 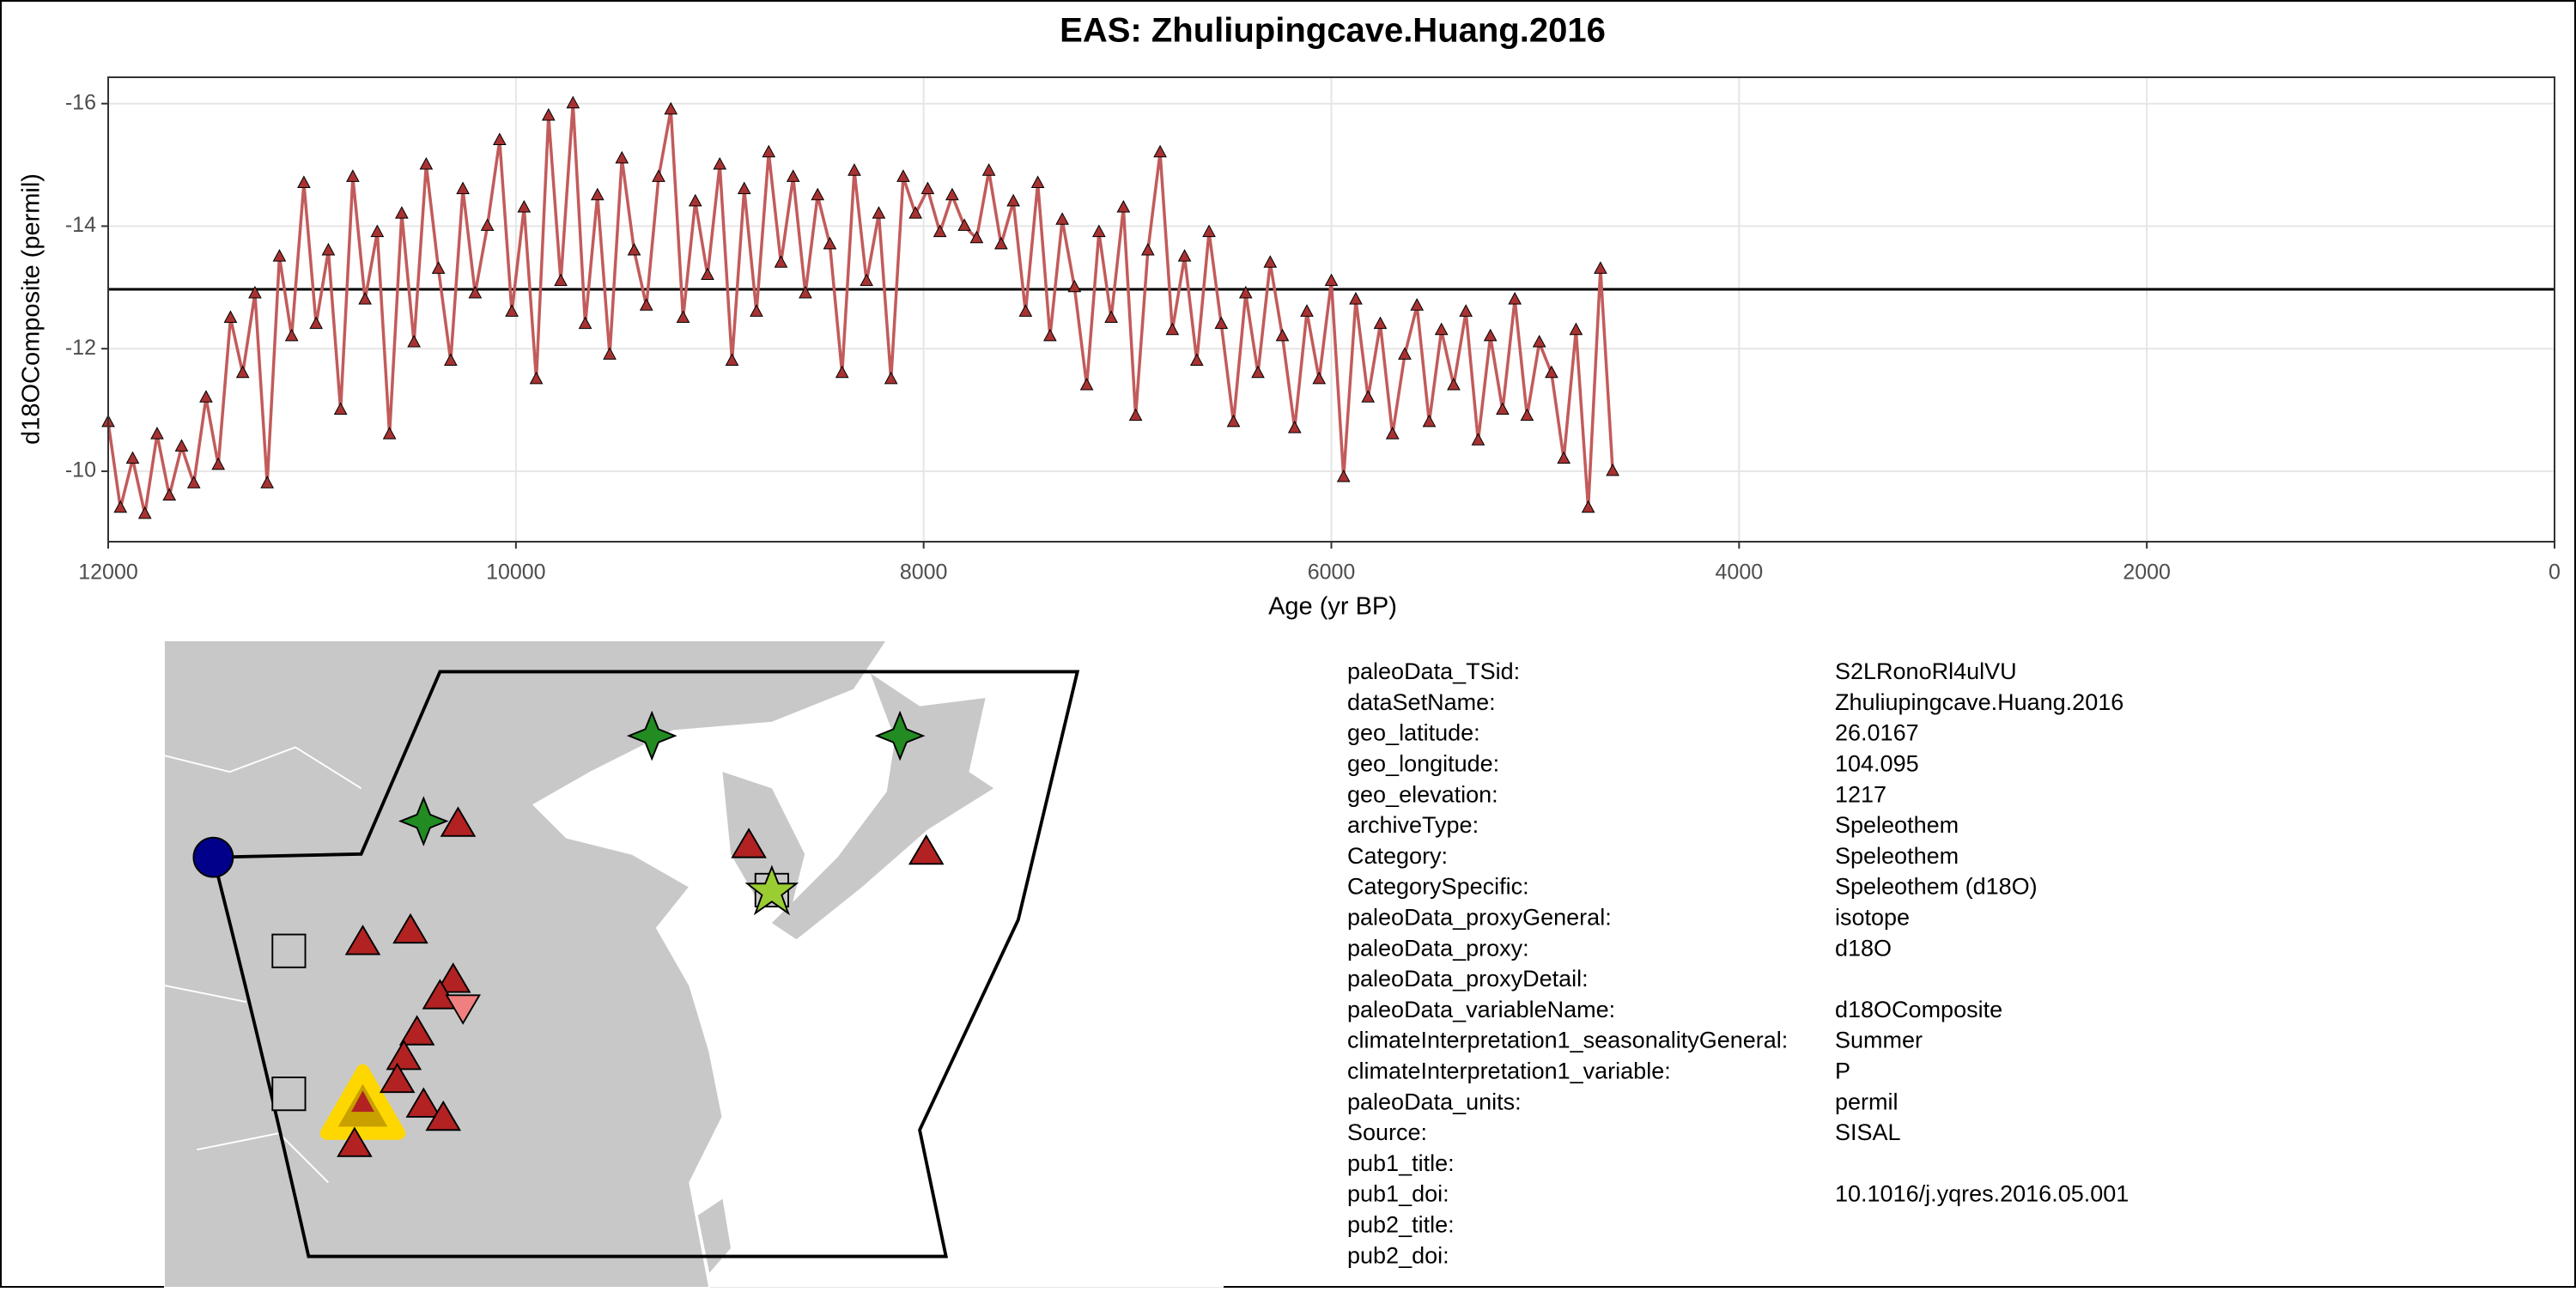 I want to click on map-land, so click(x=882, y=806).